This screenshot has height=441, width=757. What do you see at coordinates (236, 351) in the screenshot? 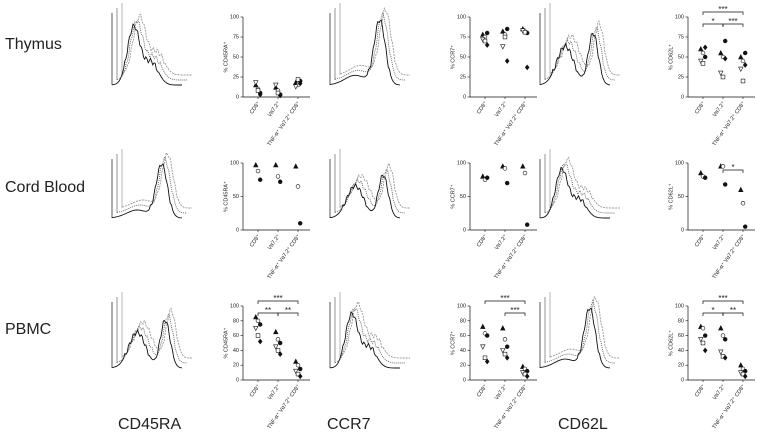
I see `y-tick-label: 40` at bounding box center [236, 351].